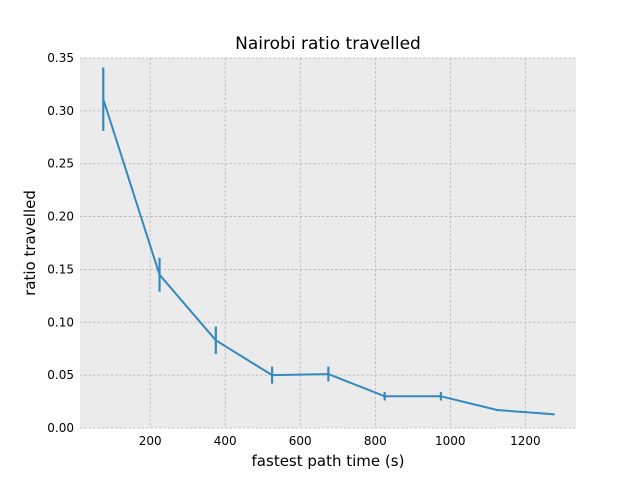 This screenshot has height=480, width=640. Describe the element at coordinates (375, 441) in the screenshot. I see `x-tick-label: 800` at that location.